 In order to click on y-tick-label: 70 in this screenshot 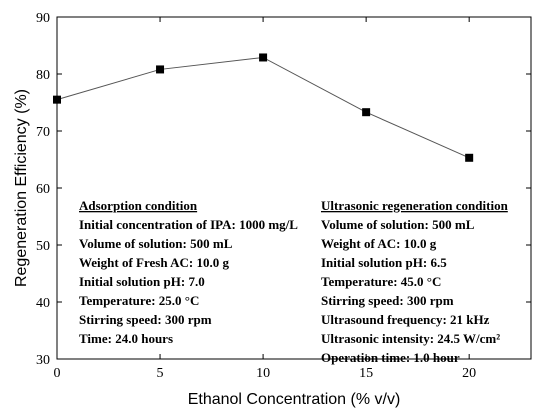, I will do `click(43, 132)`.